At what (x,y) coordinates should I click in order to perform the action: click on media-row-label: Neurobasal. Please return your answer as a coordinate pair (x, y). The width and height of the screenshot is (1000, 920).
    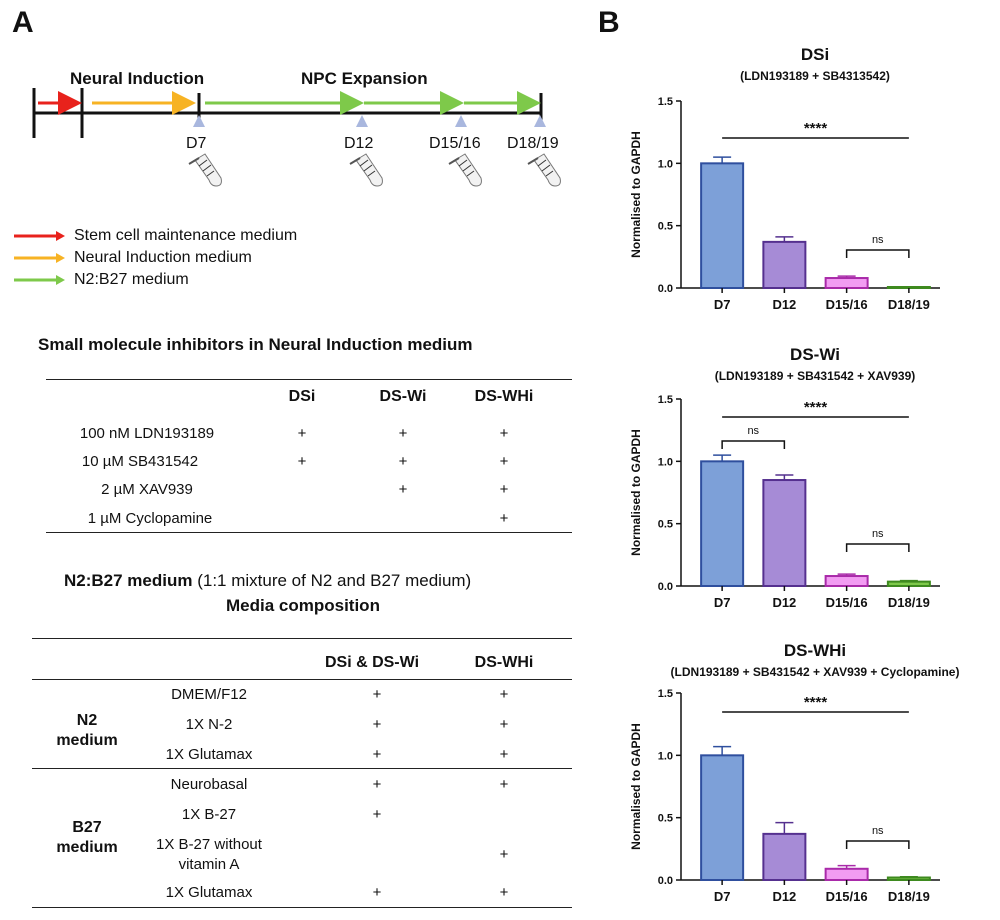
    Looking at the image, I should click on (209, 784).